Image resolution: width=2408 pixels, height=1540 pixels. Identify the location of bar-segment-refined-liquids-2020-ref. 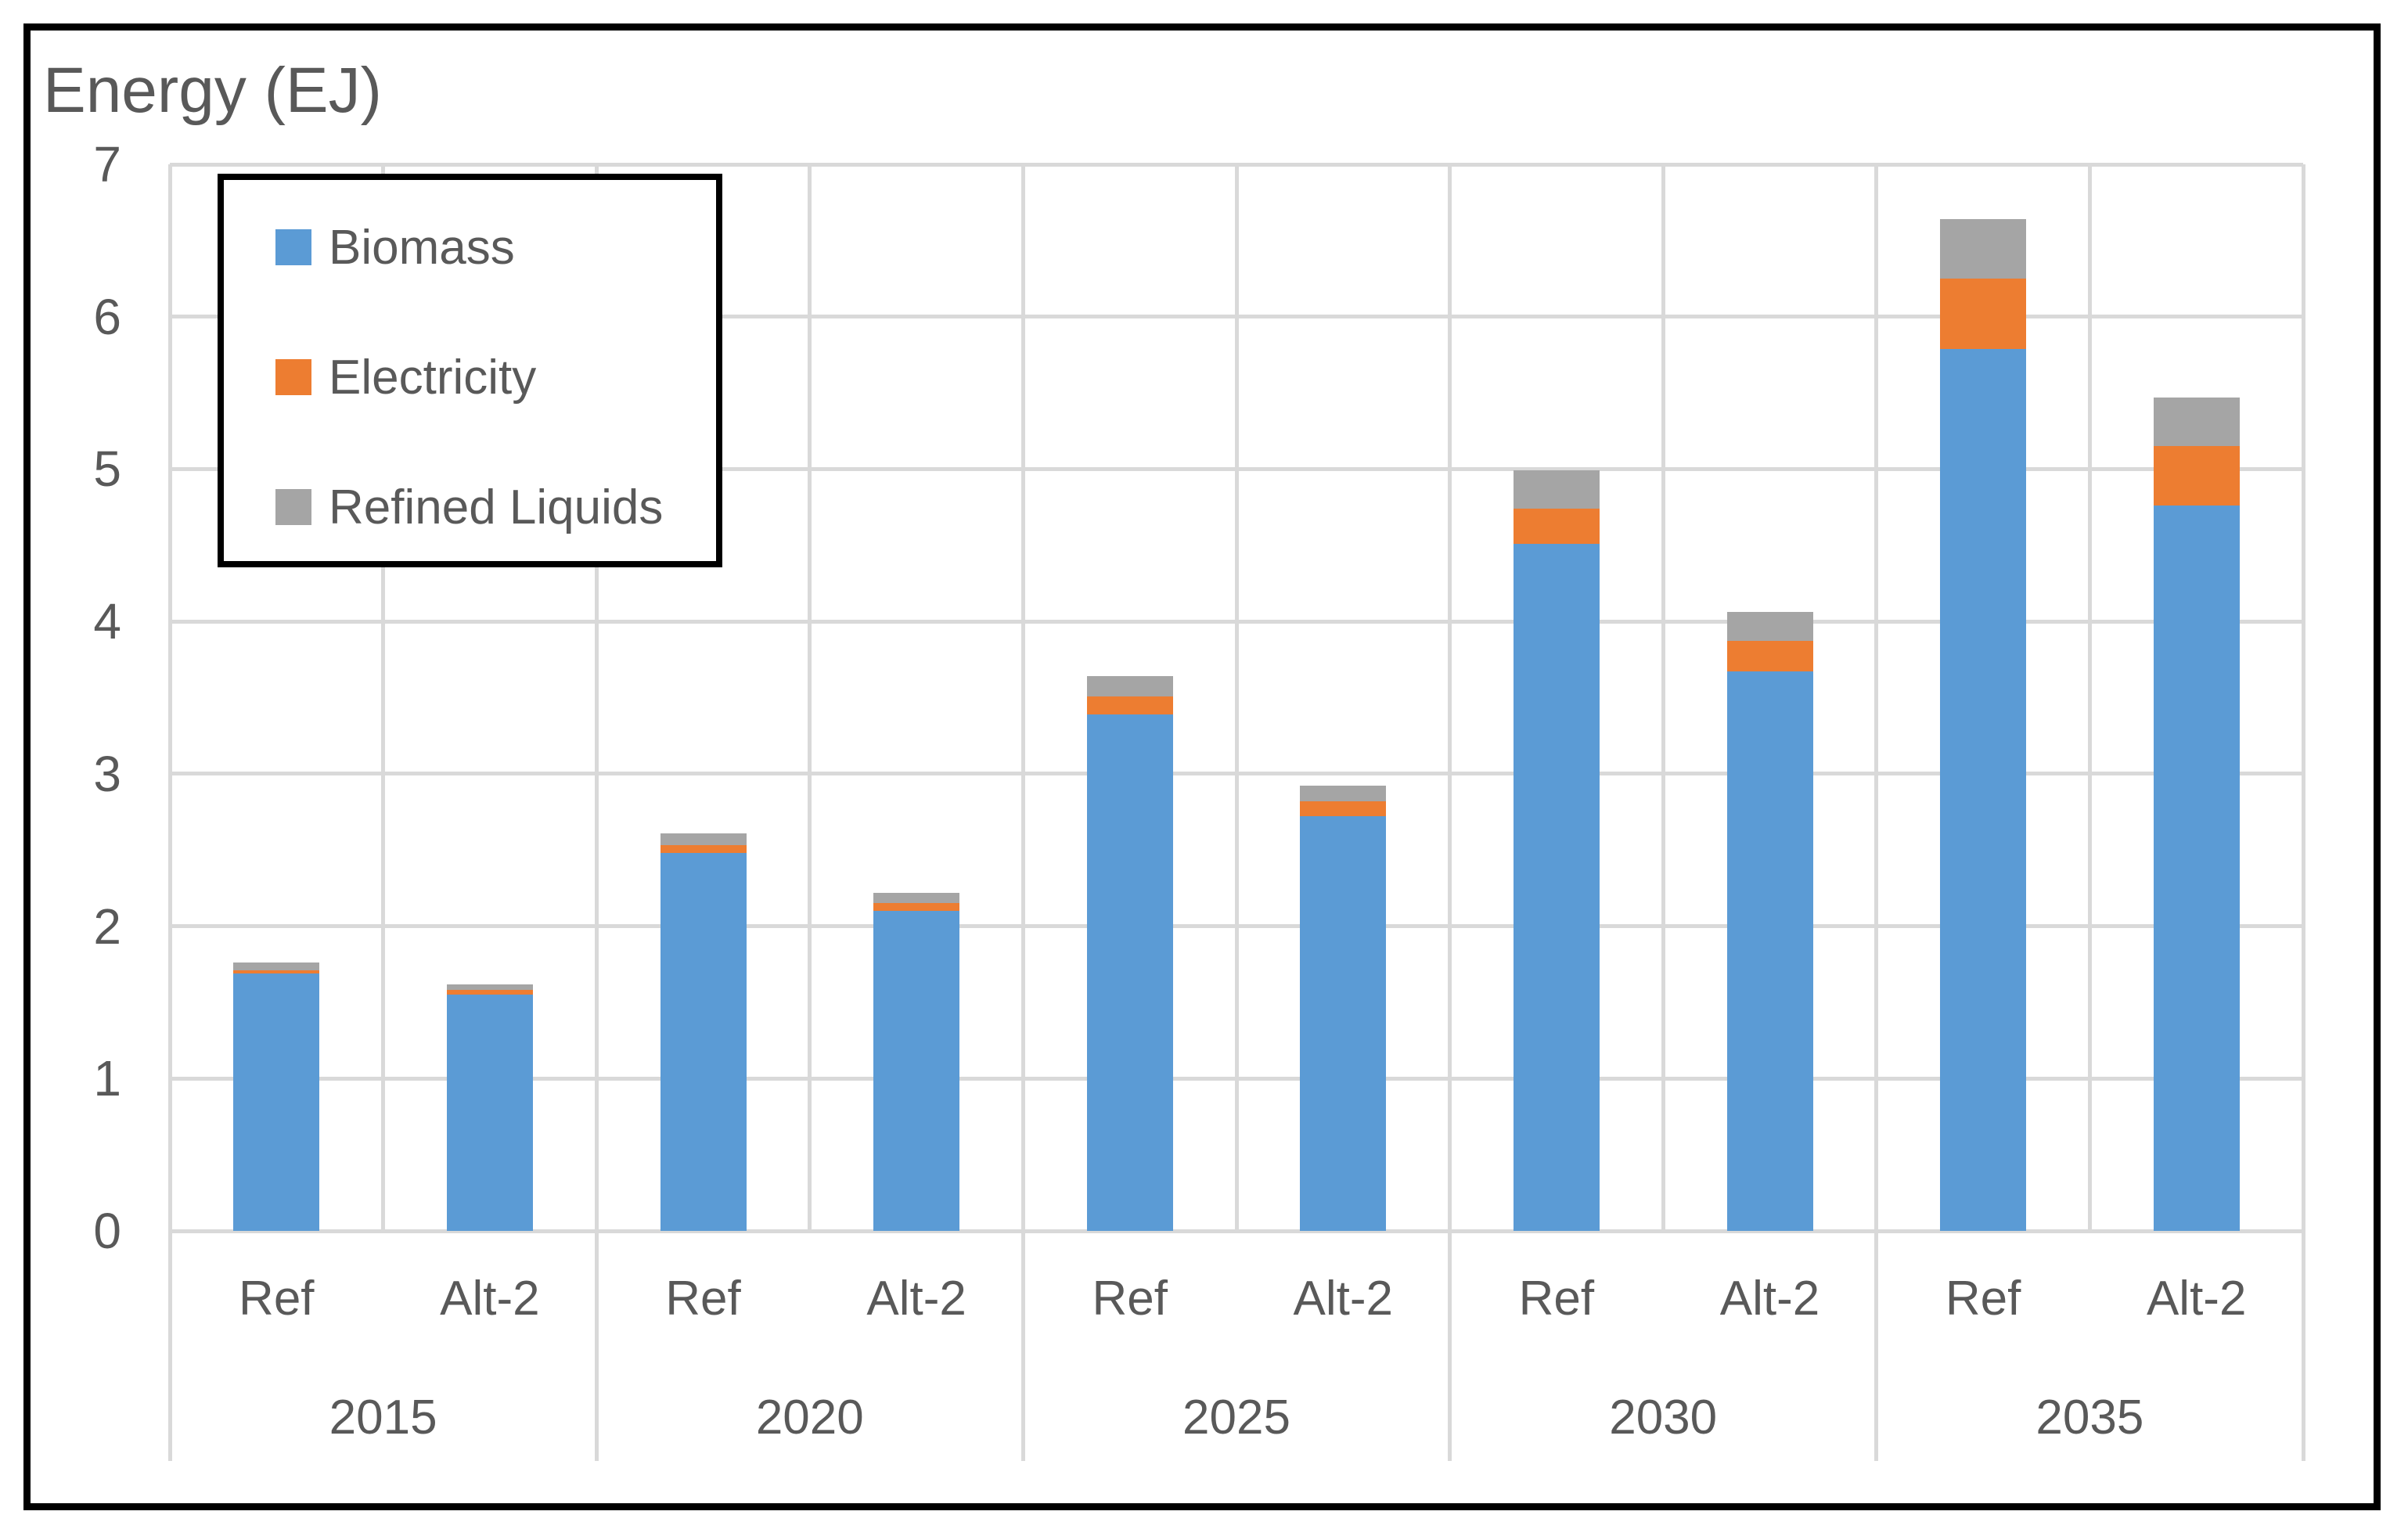
(703, 839).